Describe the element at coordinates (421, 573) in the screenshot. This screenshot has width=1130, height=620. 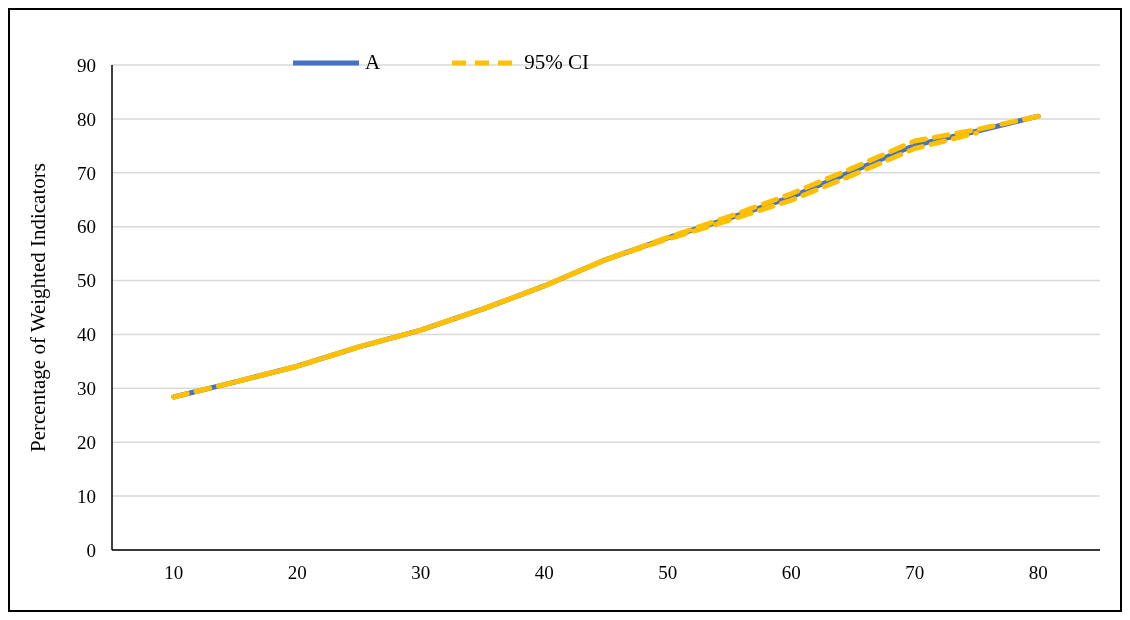
I see `x-tick-label: 30` at that location.